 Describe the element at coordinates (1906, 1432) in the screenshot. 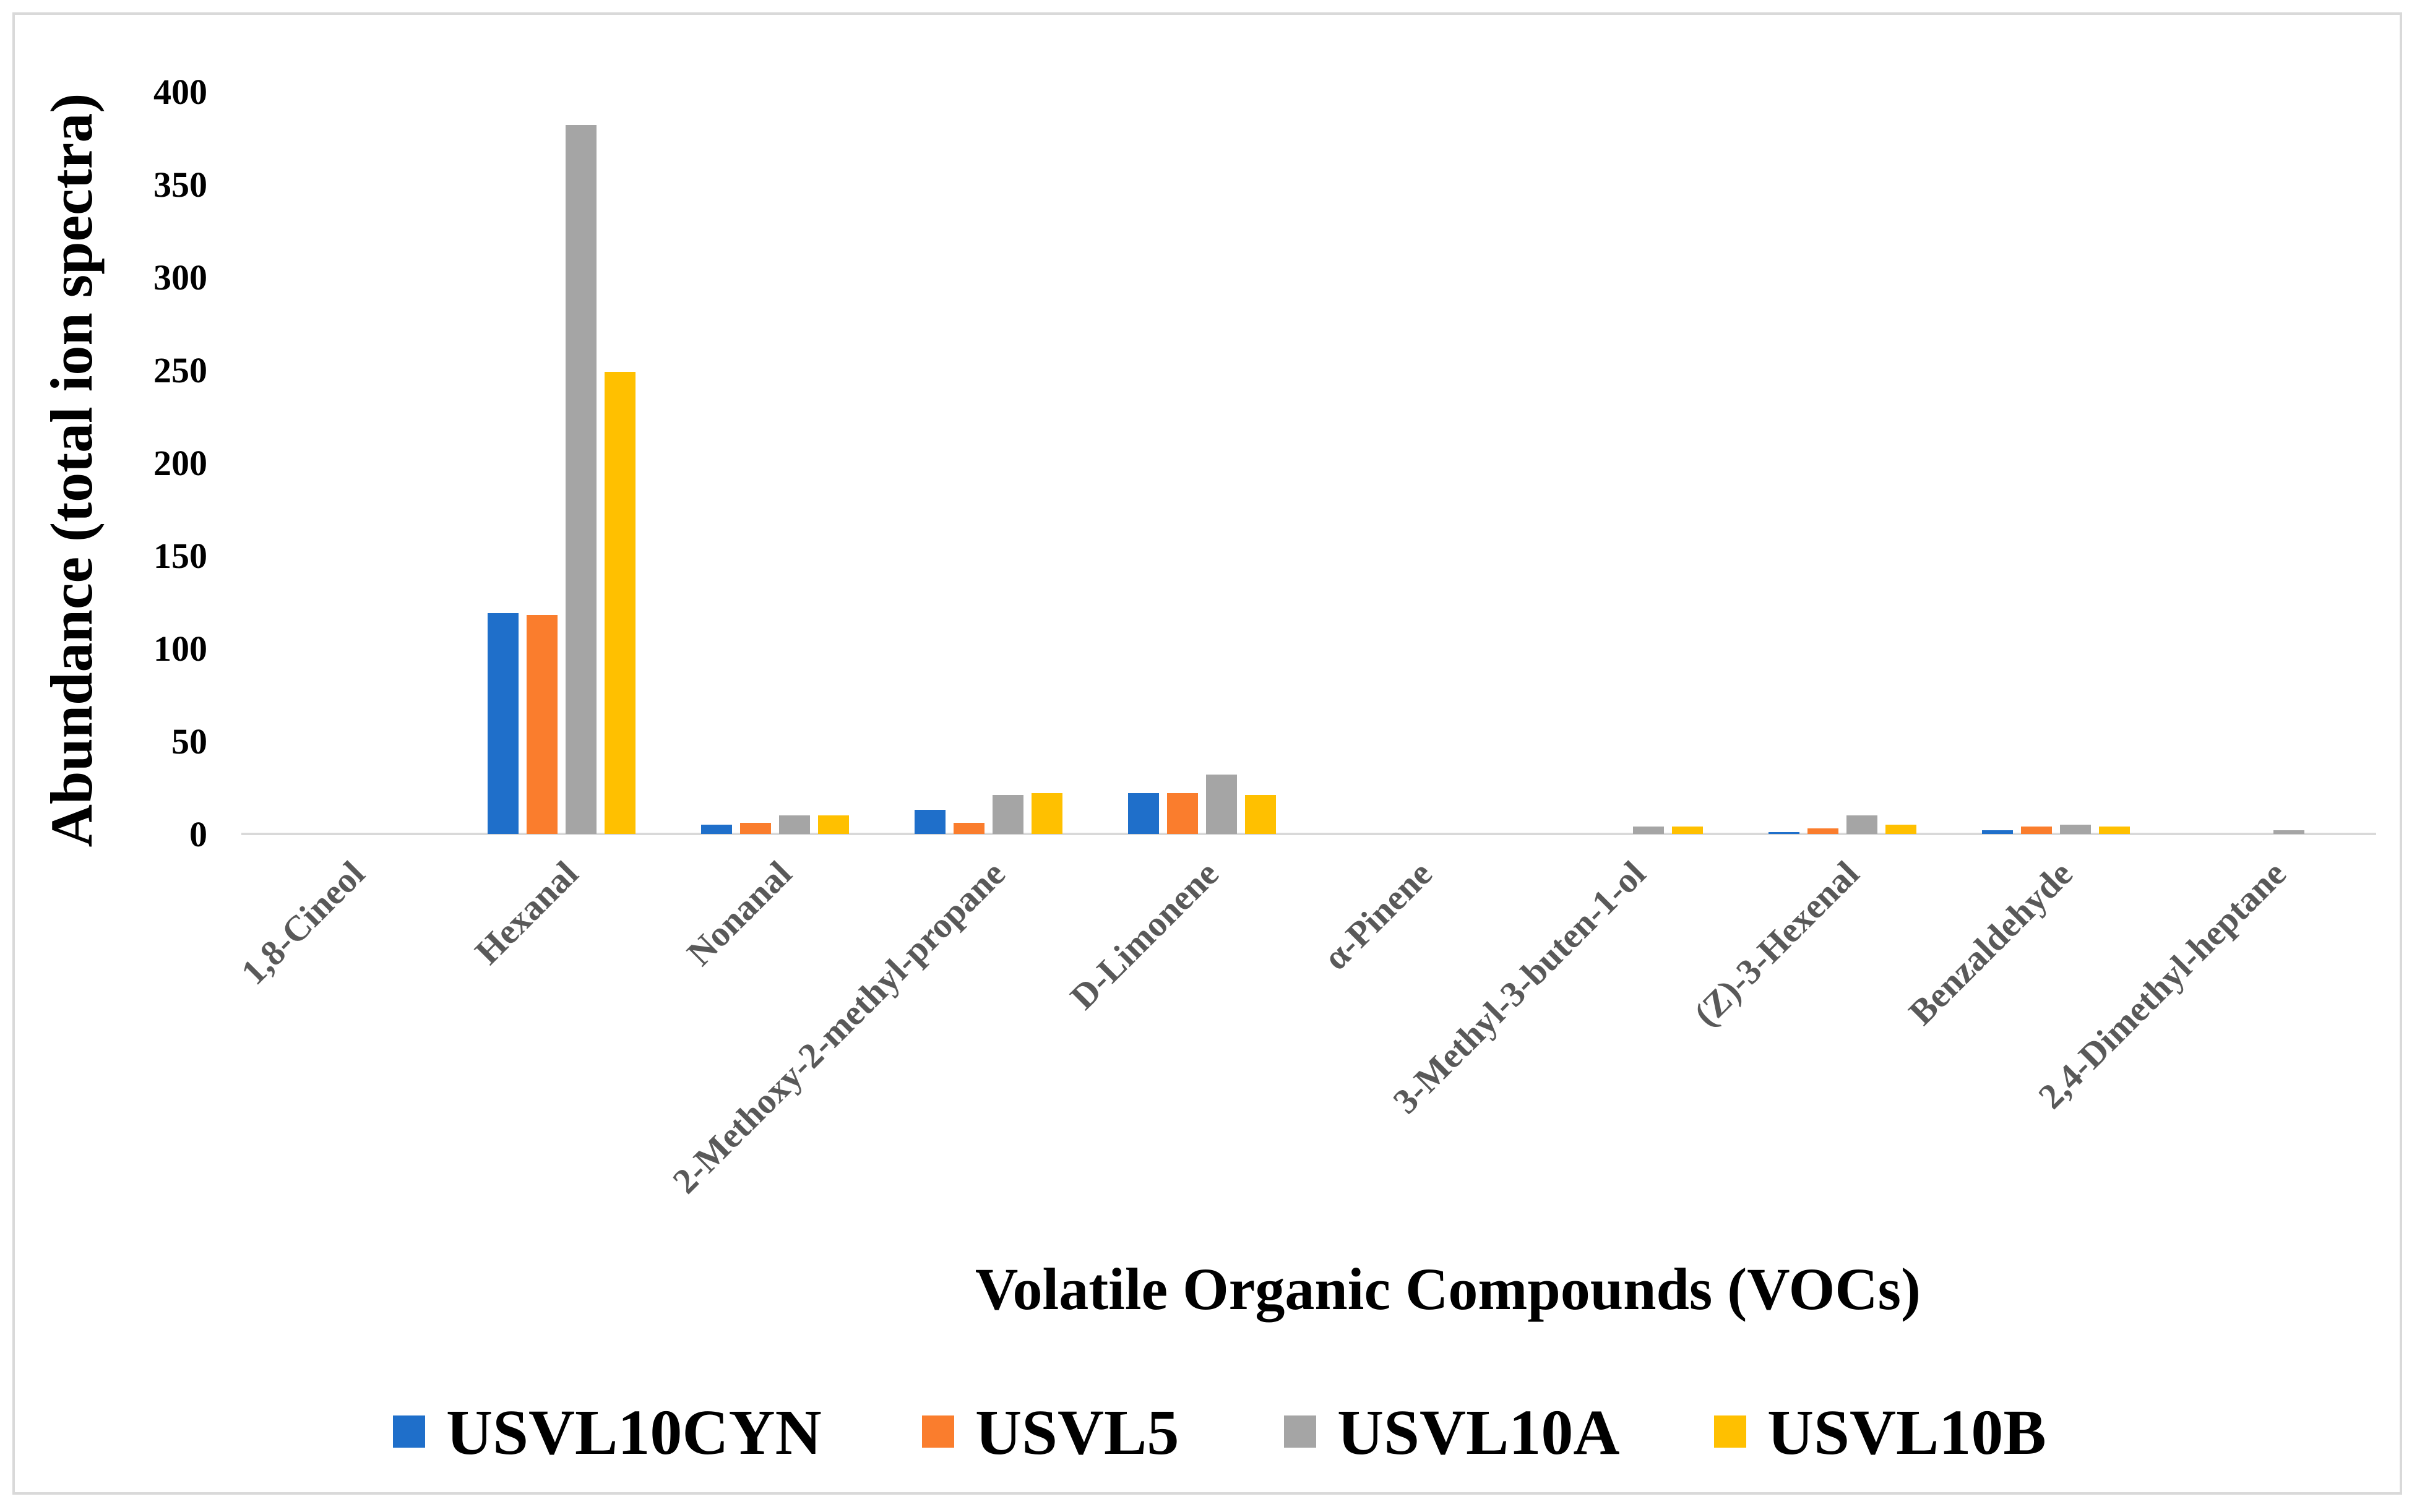

I see `legend-label-usvl10b: USVL10B` at that location.